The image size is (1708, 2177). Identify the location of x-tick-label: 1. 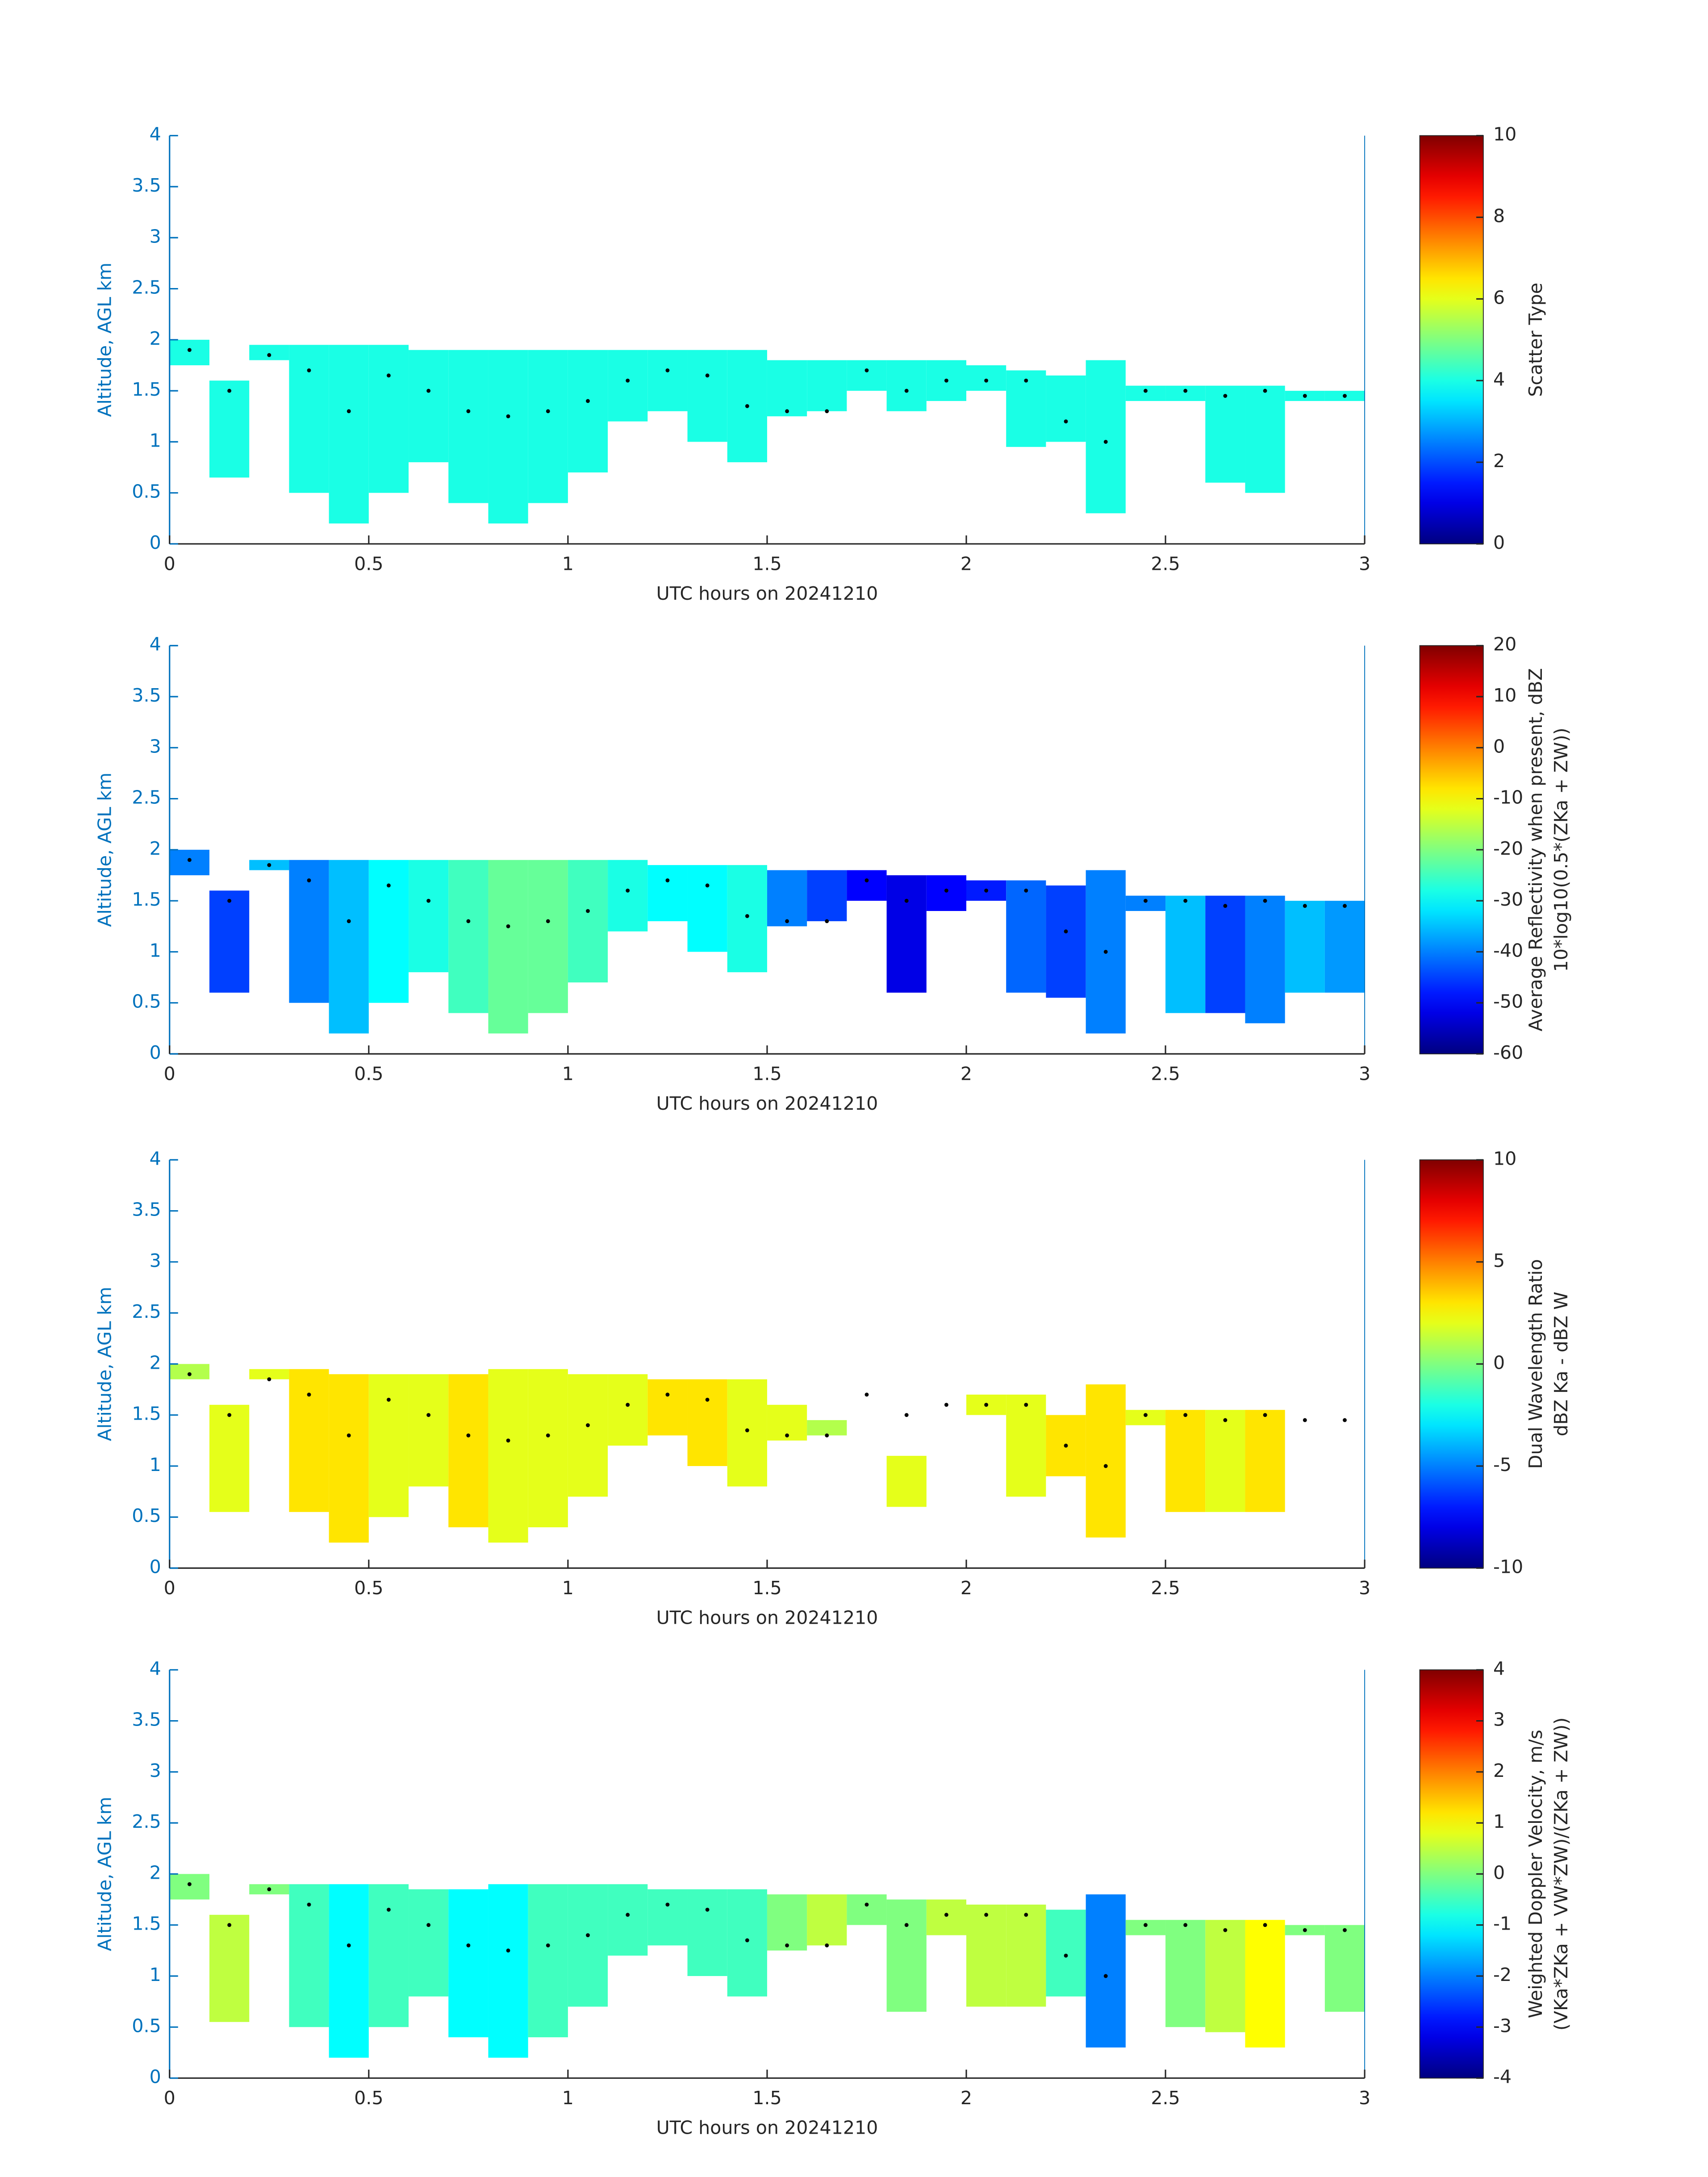
(568, 563).